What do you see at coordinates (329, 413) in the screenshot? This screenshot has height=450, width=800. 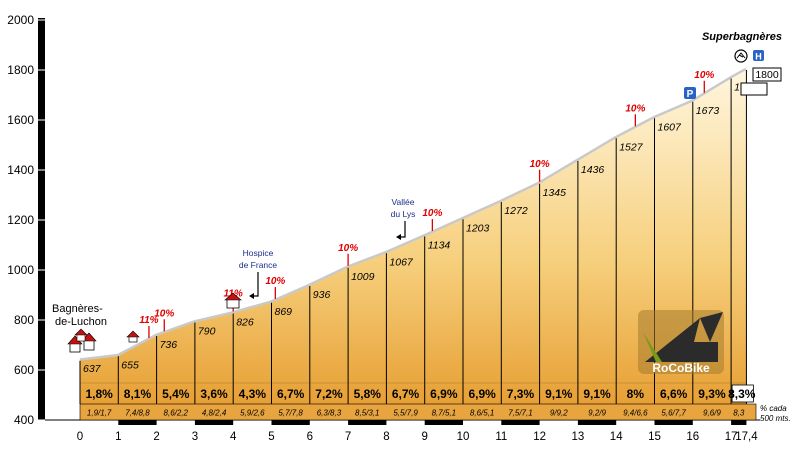 I see `segment-detail-label: 6,3/8,3` at bounding box center [329, 413].